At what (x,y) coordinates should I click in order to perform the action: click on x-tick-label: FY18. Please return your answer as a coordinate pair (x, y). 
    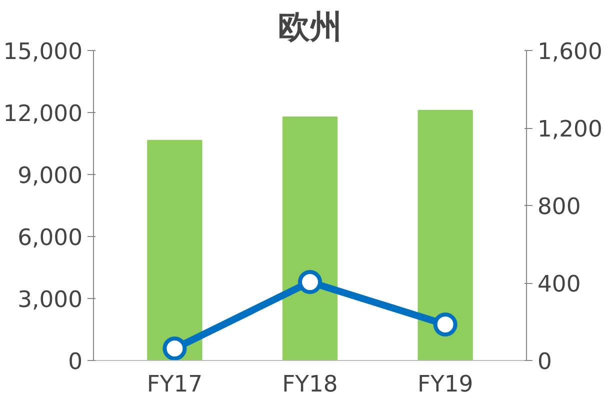
    Looking at the image, I should click on (310, 385).